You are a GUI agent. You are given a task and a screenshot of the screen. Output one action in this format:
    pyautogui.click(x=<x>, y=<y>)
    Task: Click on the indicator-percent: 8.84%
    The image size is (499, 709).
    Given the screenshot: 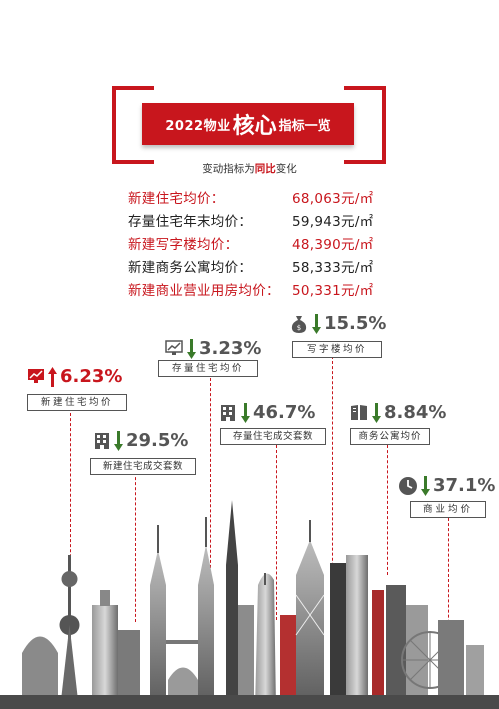 What is the action you would take?
    pyautogui.click(x=415, y=412)
    